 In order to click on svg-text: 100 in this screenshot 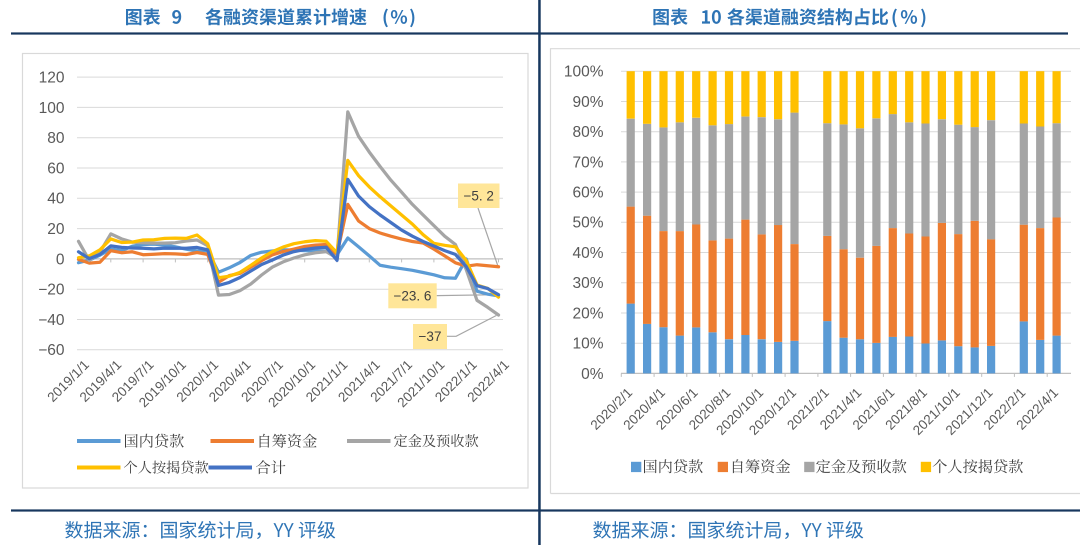, I will do `click(52, 108)`.